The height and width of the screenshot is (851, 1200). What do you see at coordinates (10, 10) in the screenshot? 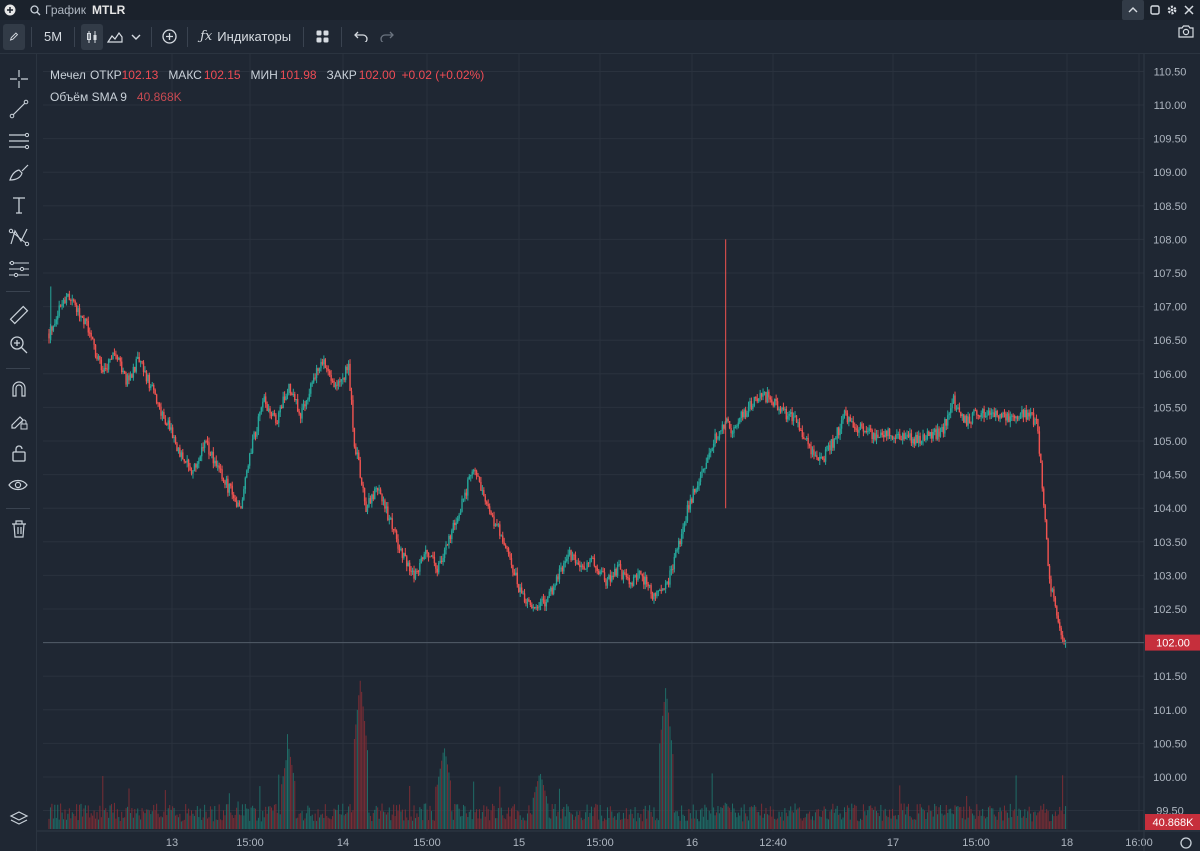
I see `add-tab-icon` at bounding box center [10, 10].